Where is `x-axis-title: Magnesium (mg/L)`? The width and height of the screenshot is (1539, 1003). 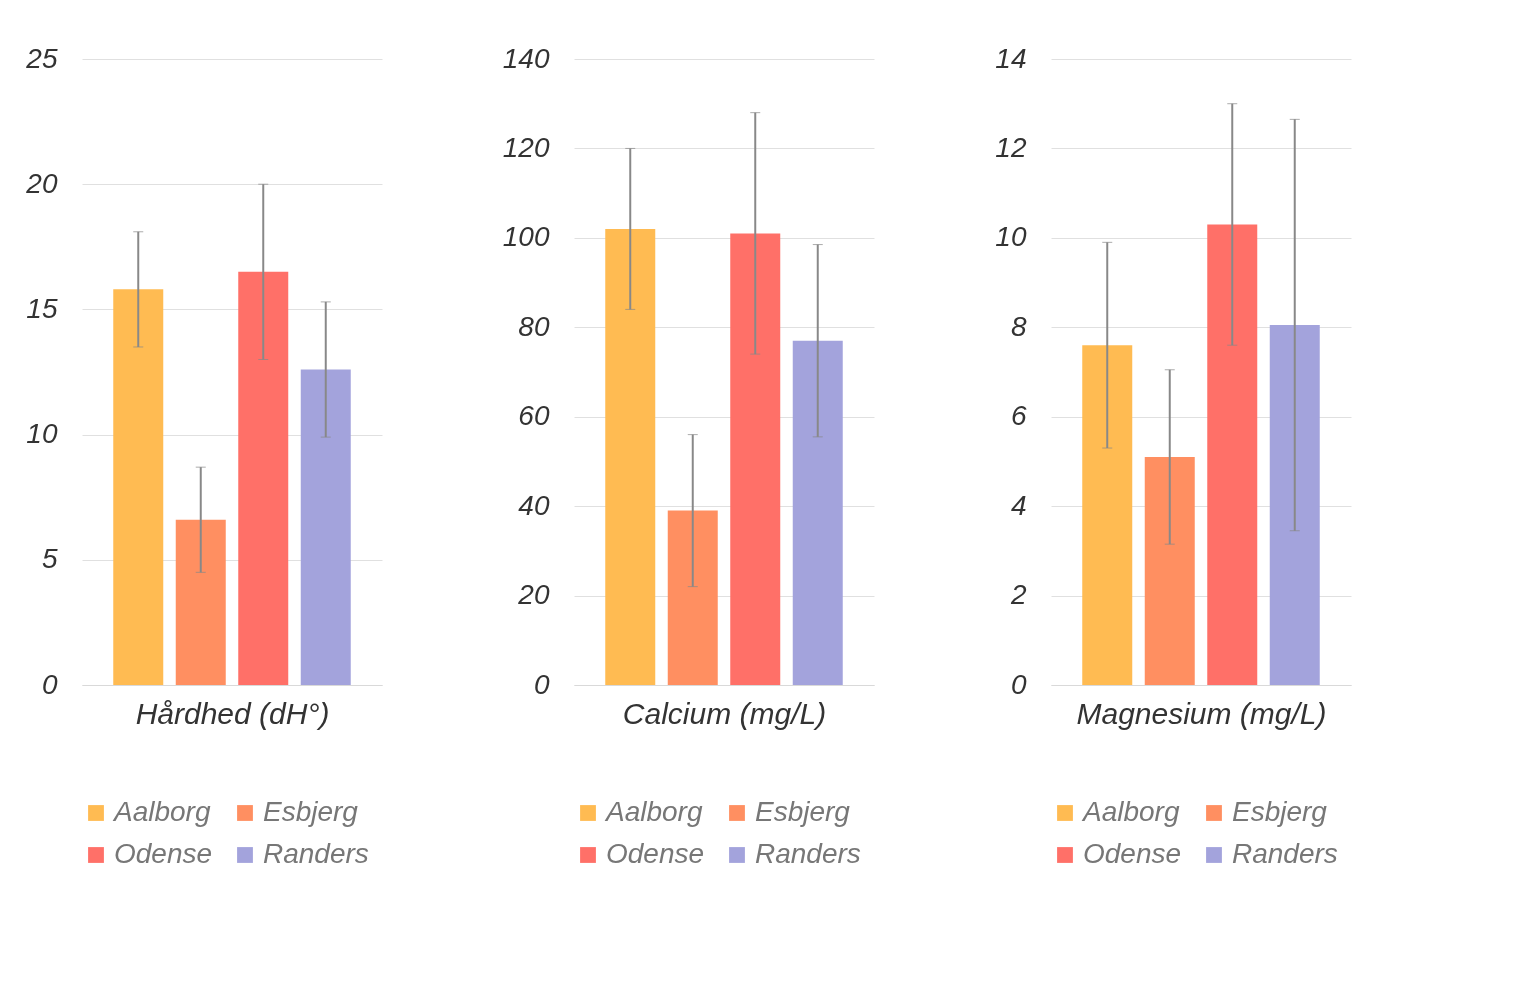
x-axis-title: Magnesium (mg/L) is located at coordinates (1201, 713).